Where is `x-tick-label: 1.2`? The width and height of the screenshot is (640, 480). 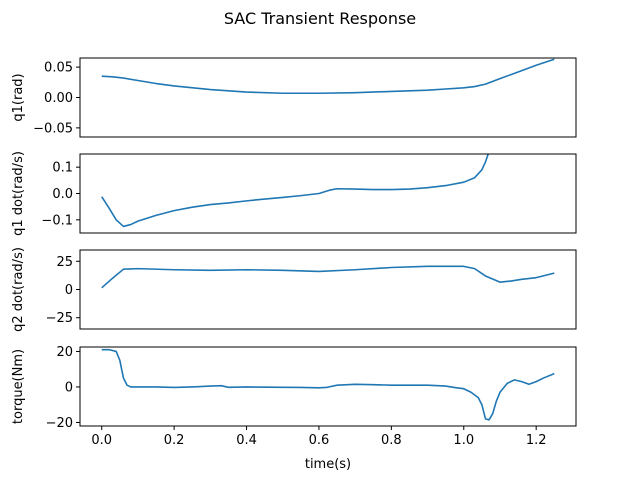
x-tick-label: 1.2 is located at coordinates (536, 440).